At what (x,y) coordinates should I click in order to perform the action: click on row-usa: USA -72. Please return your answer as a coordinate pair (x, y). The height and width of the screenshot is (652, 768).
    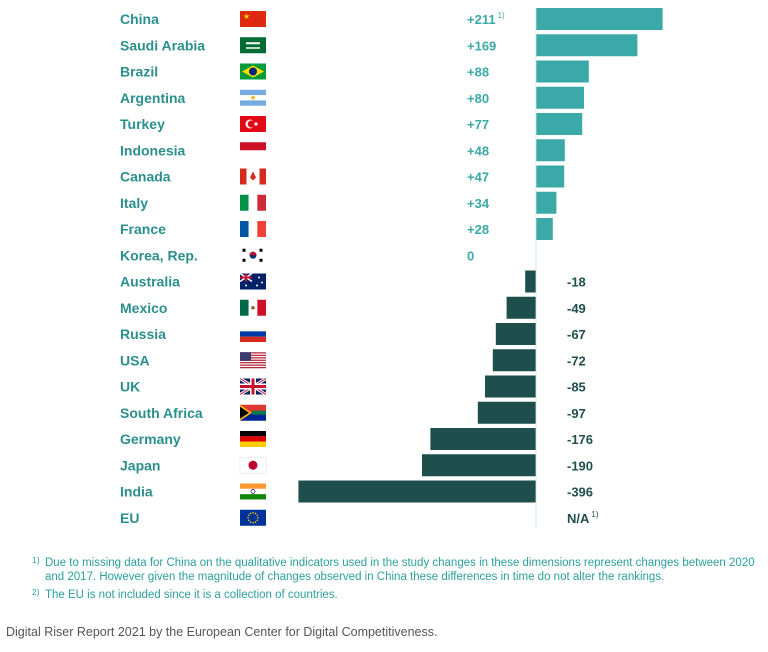
    Looking at the image, I should click on (353, 360).